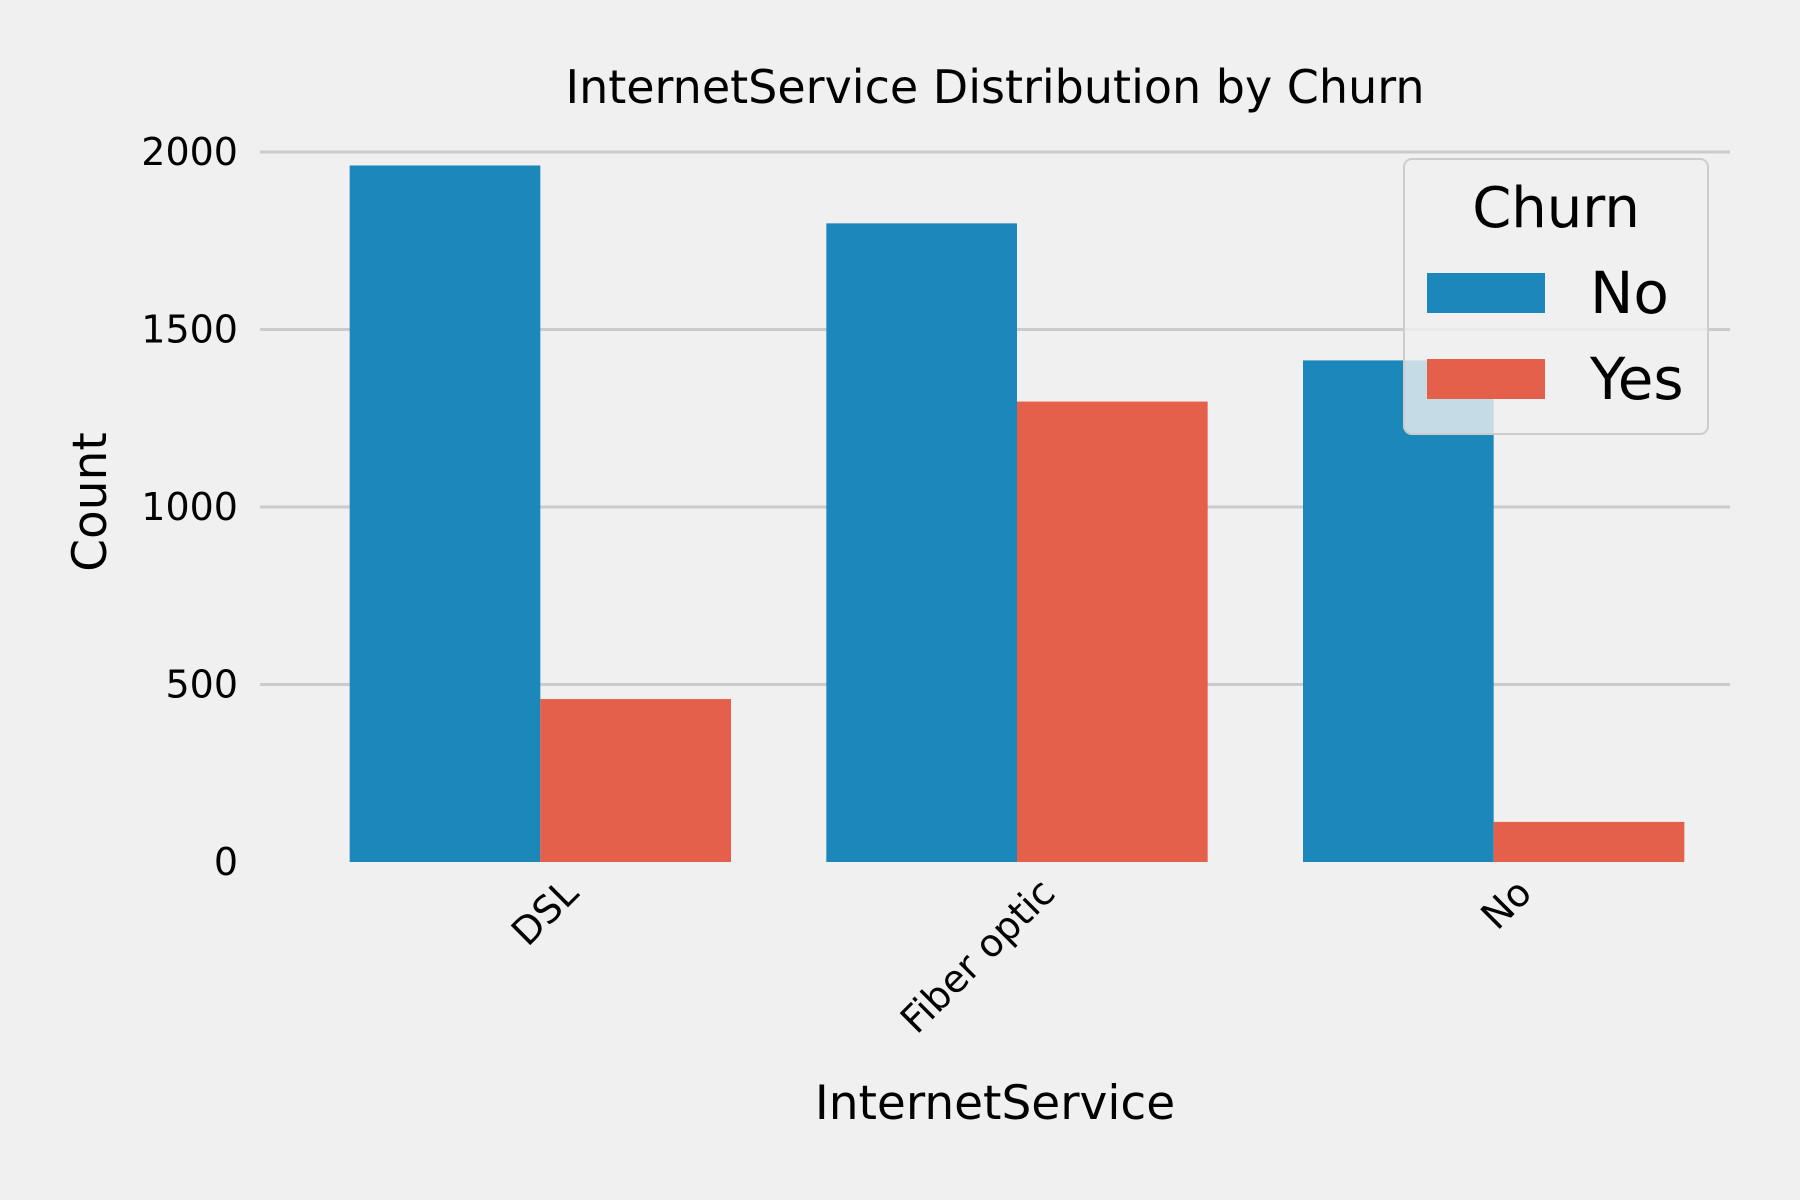 The width and height of the screenshot is (1800, 1200). Describe the element at coordinates (90, 502) in the screenshot. I see `y-axis-label: Count` at that location.